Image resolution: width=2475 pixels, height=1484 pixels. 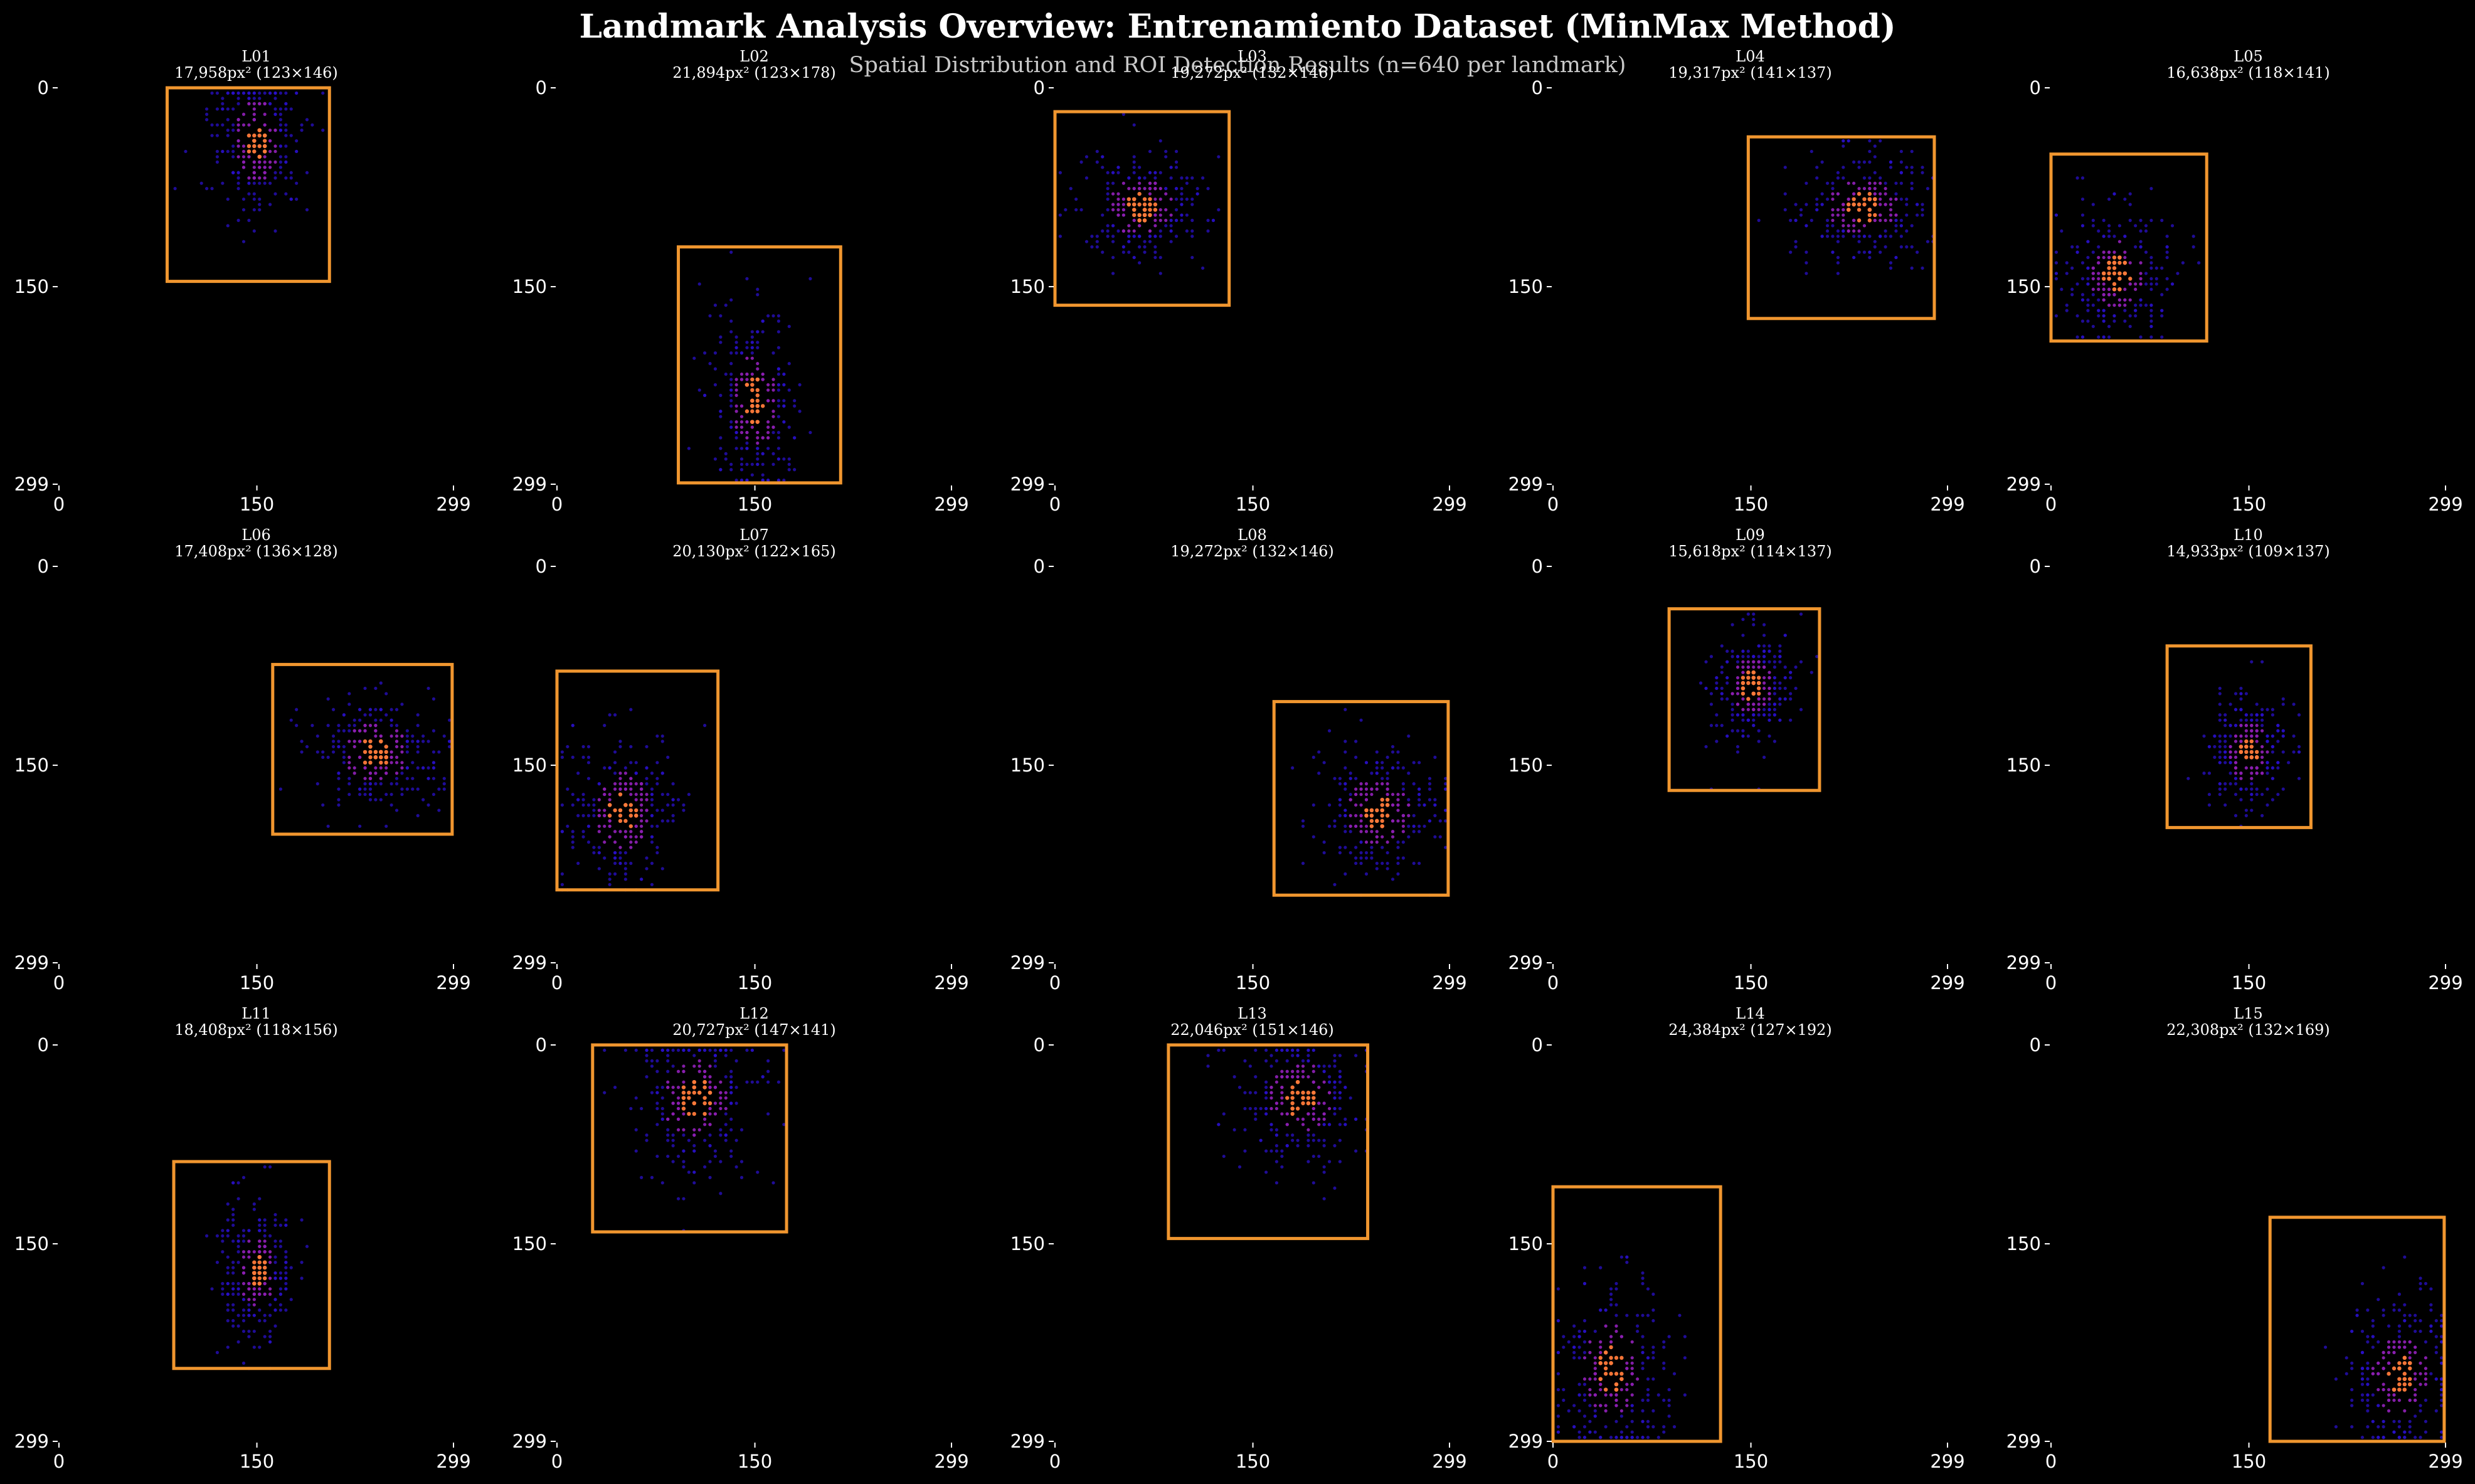 What do you see at coordinates (1027, 484) in the screenshot?
I see `y-tick-label: 299` at bounding box center [1027, 484].